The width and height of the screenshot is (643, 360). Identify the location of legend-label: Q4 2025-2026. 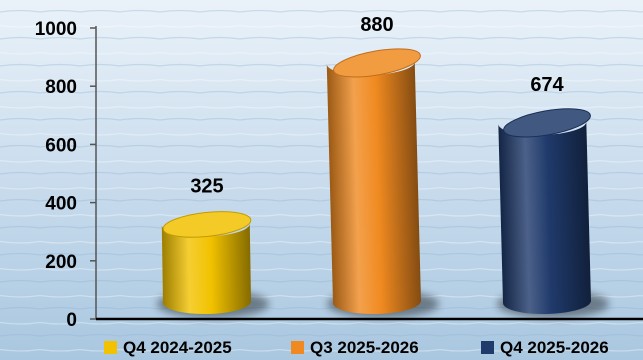
(554, 347).